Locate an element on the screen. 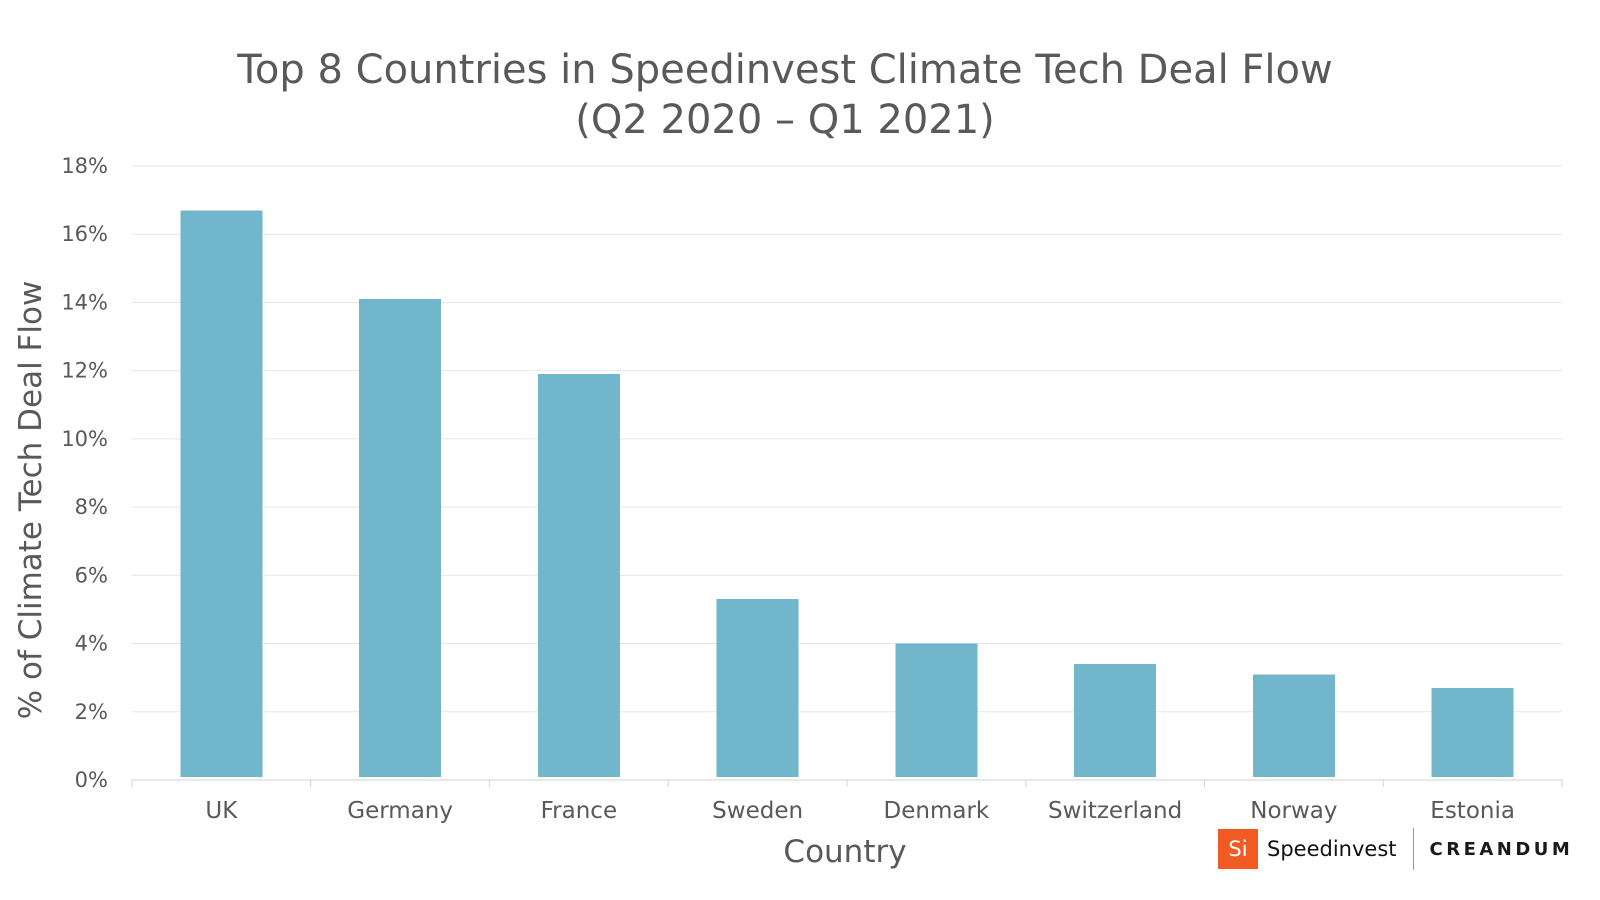 This screenshot has width=1600, height=900. bar-sweden is located at coordinates (757, 688).